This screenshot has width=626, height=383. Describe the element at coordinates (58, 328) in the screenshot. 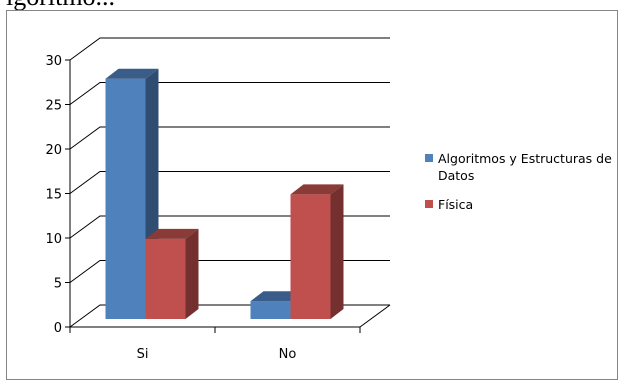

I see `y-tick-label: 0` at that location.